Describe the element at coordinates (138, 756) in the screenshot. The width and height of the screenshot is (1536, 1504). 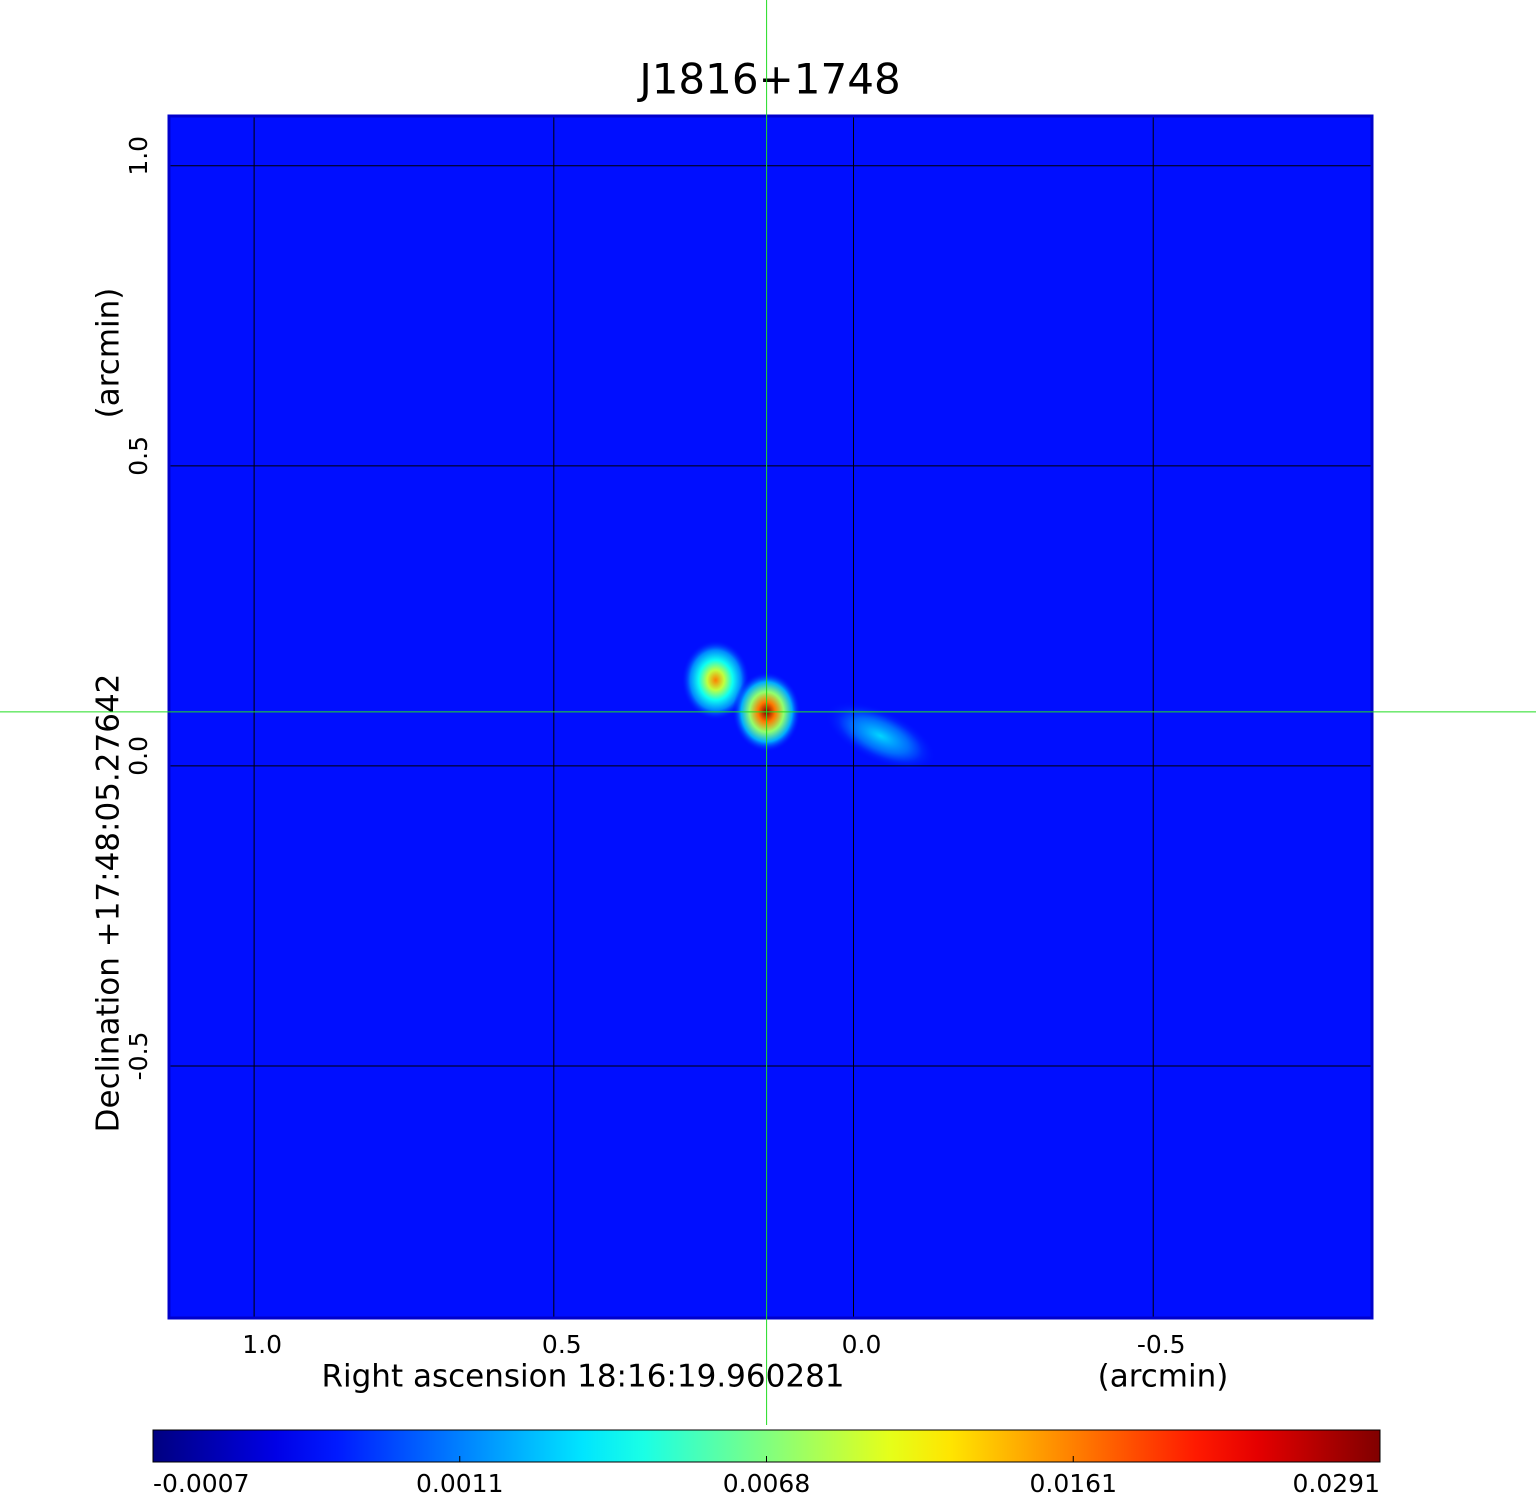
I see `y-tick-label: 0.0` at that location.